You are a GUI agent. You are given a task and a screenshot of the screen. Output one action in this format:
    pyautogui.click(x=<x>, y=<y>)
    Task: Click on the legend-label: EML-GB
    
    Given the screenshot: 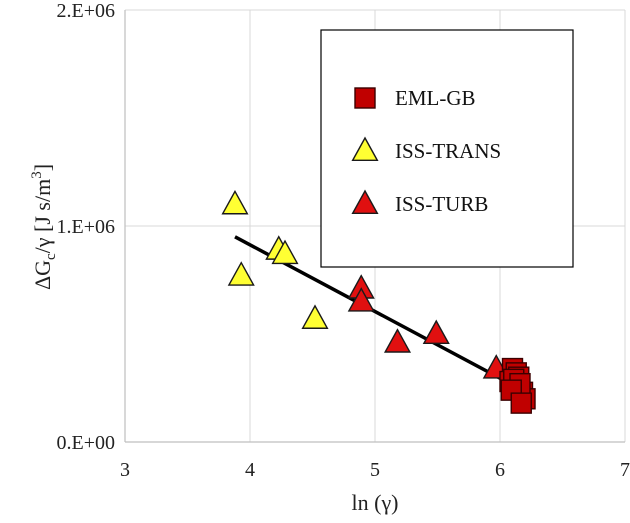 What is the action you would take?
    pyautogui.click(x=435, y=98)
    